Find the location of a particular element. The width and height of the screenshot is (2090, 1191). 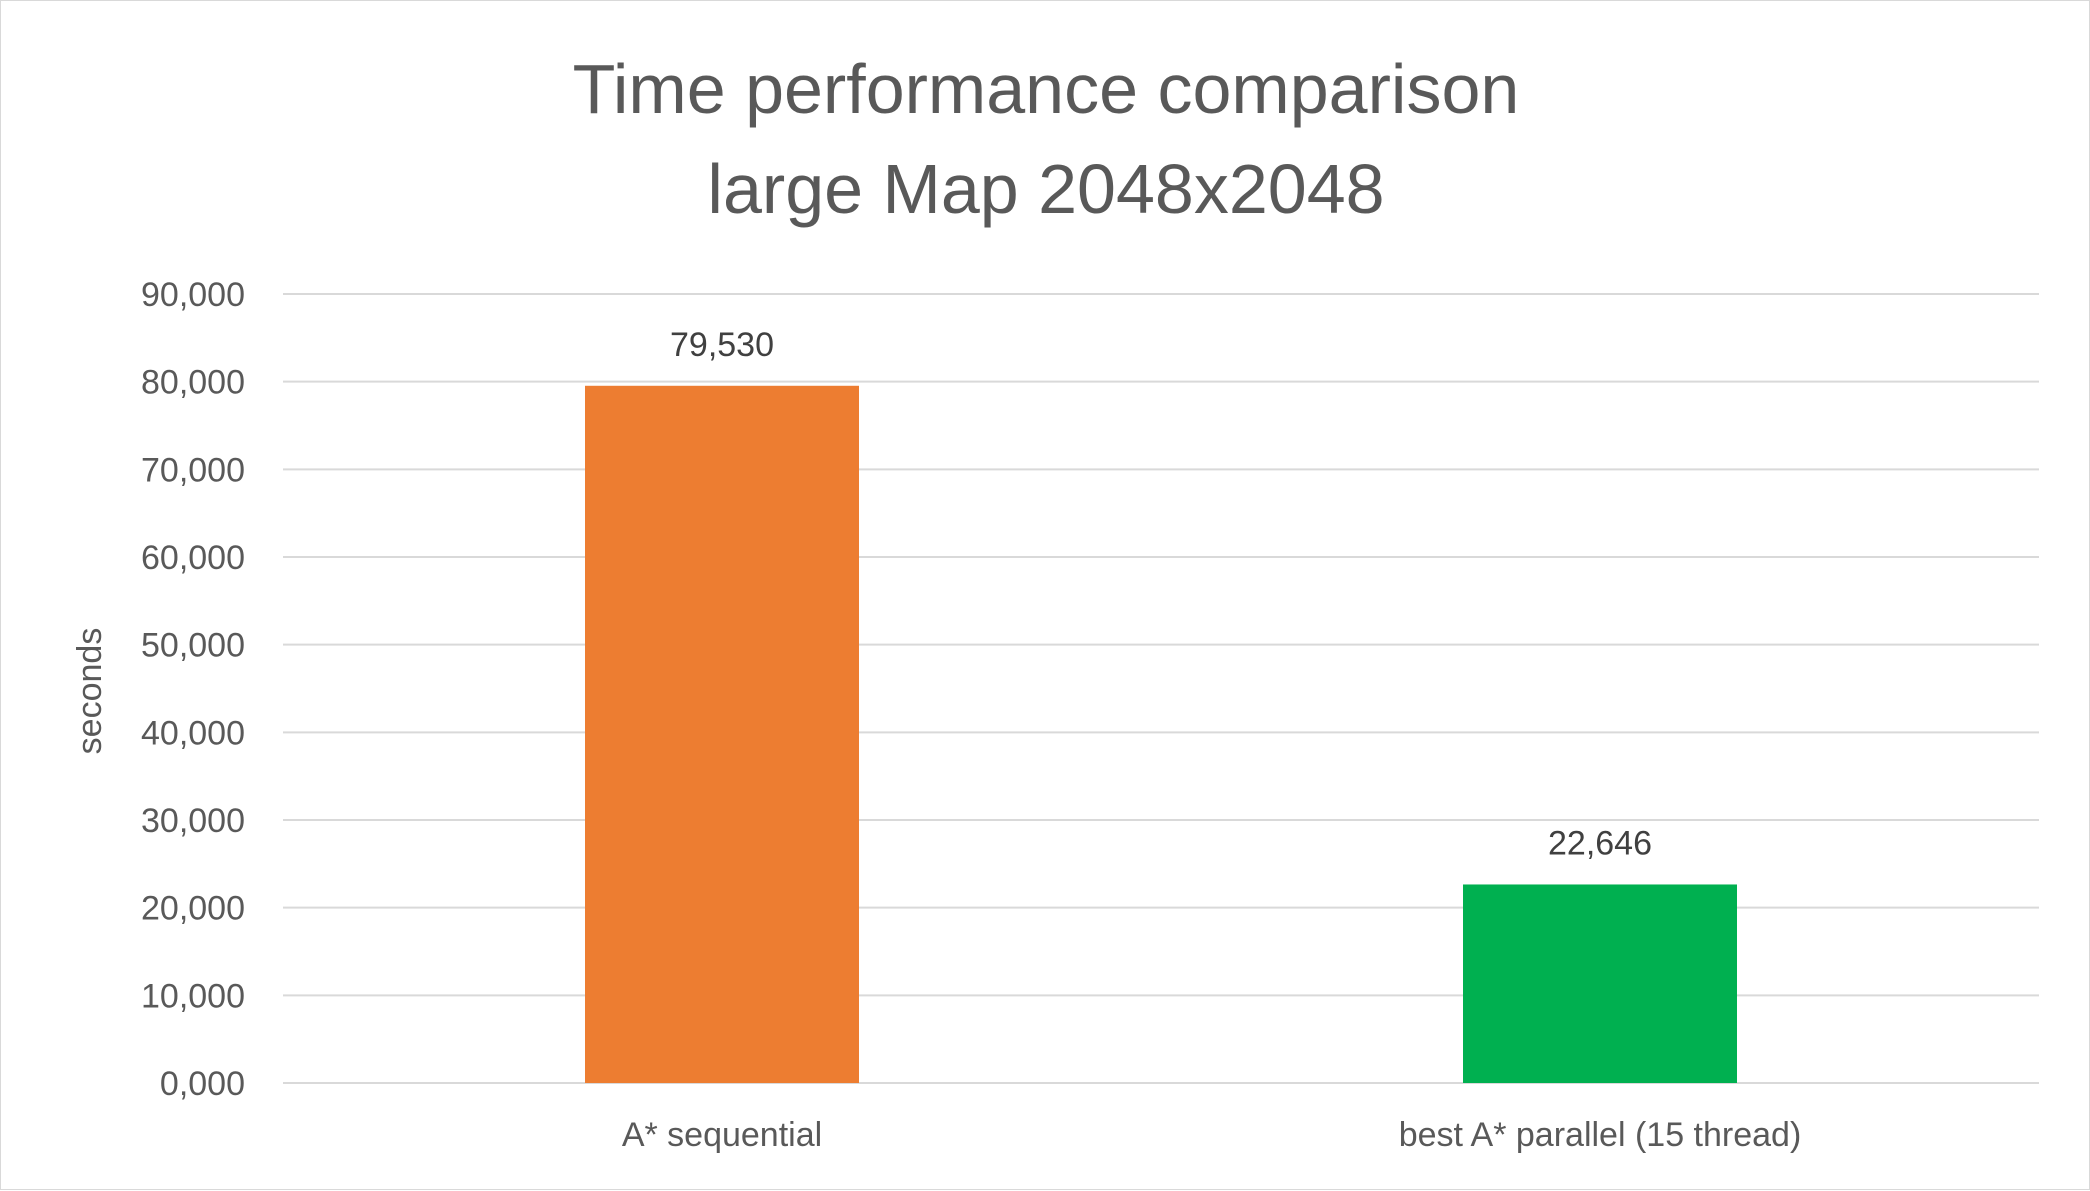

chart-title-line-2: large Map 2048x2048 is located at coordinates (1045, 189).